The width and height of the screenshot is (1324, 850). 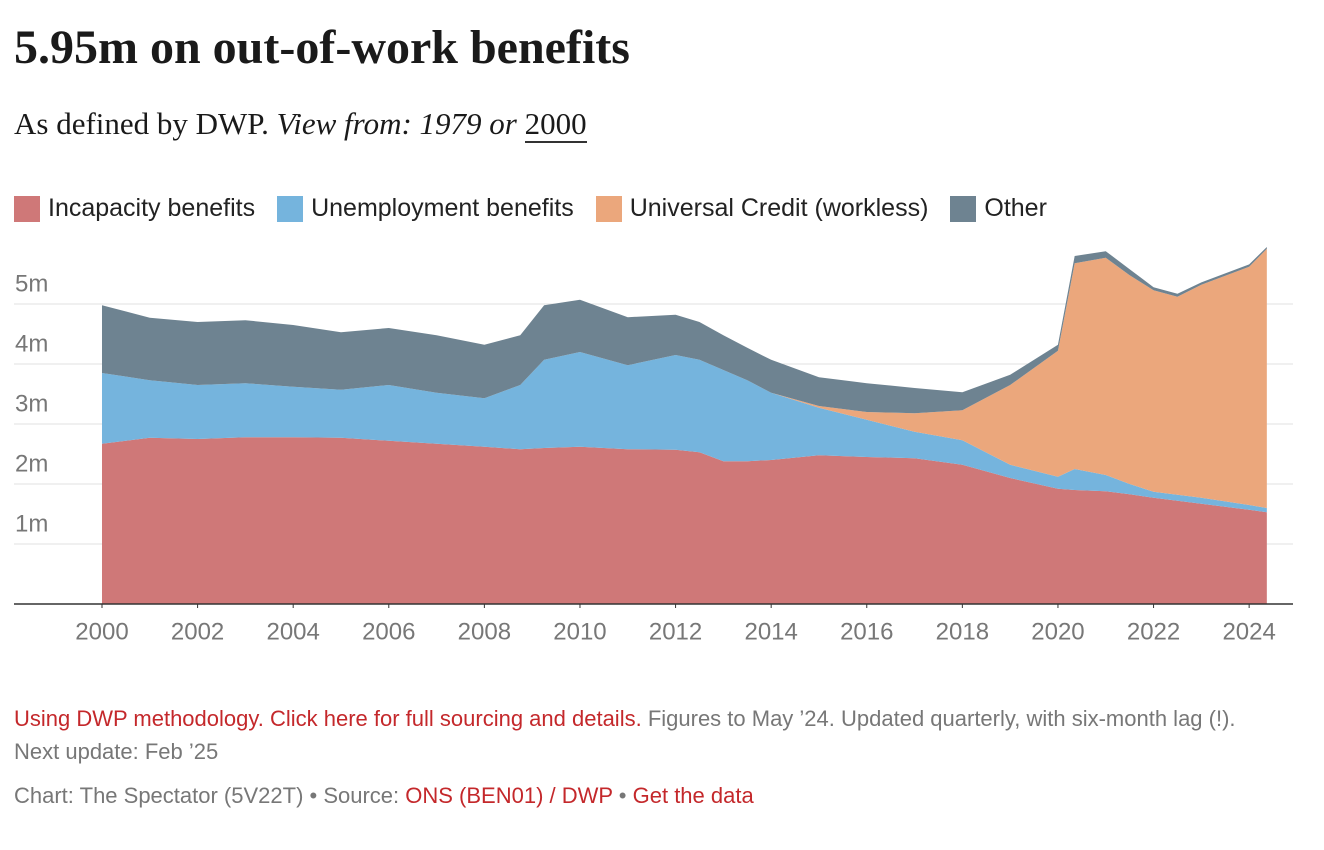 What do you see at coordinates (31, 463) in the screenshot?
I see `y-tick-label: 2m` at bounding box center [31, 463].